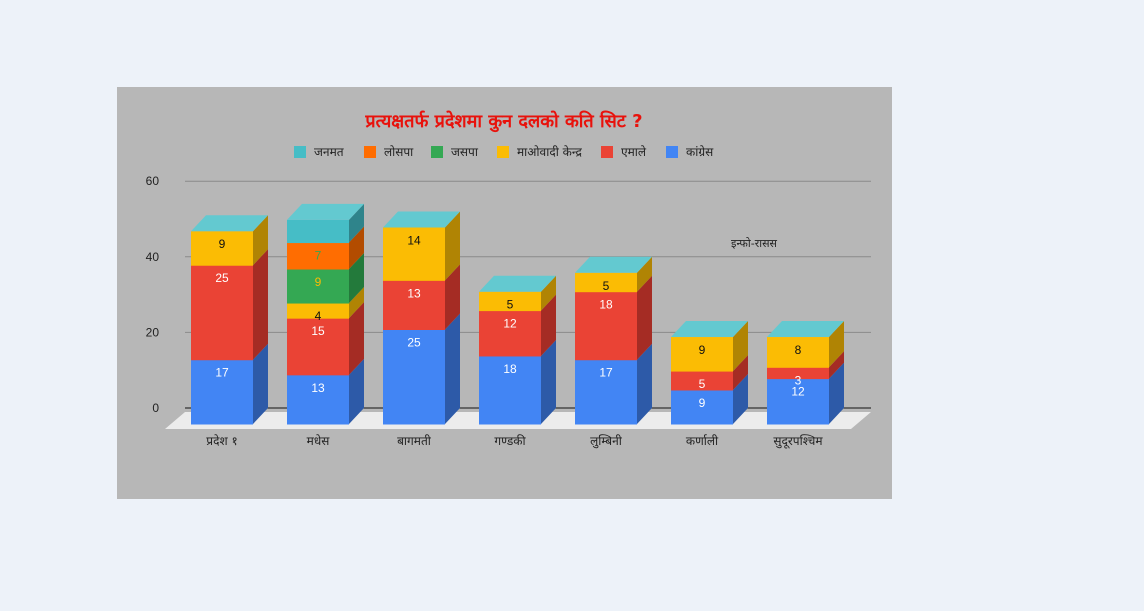 The image size is (1144, 611). I want to click on bar-stack: 123 8, so click(805, 373).